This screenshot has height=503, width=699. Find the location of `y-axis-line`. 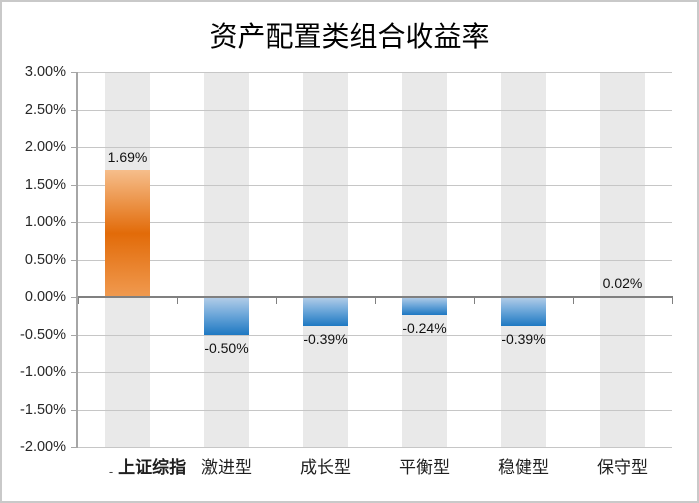

y-axis-line is located at coordinates (77, 259).